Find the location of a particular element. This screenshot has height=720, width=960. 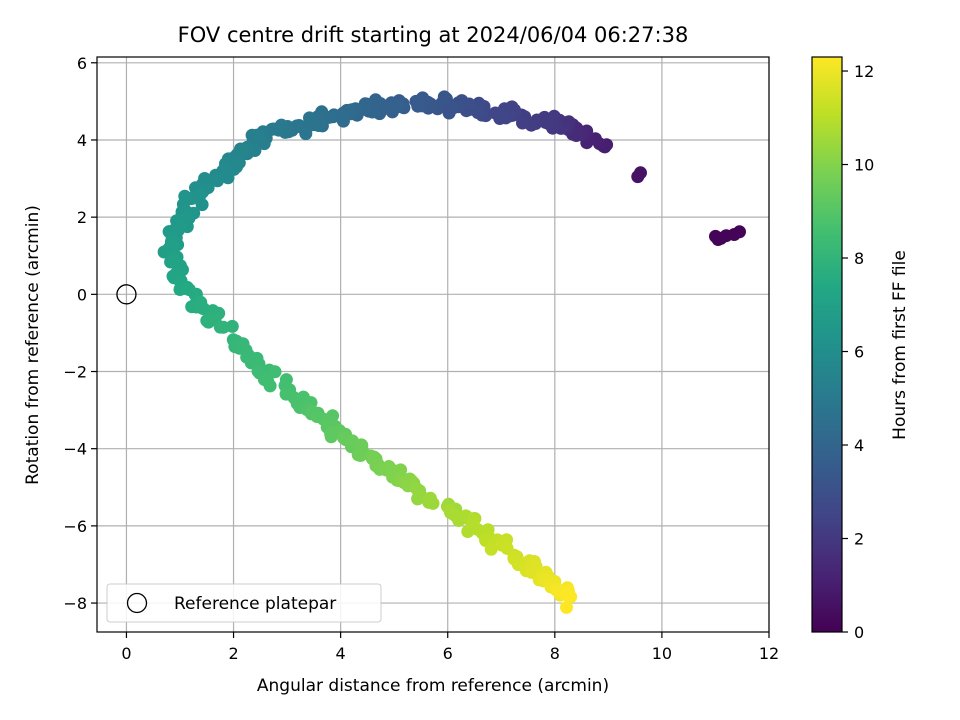

legend-label: Reference platepar is located at coordinates (255, 604).